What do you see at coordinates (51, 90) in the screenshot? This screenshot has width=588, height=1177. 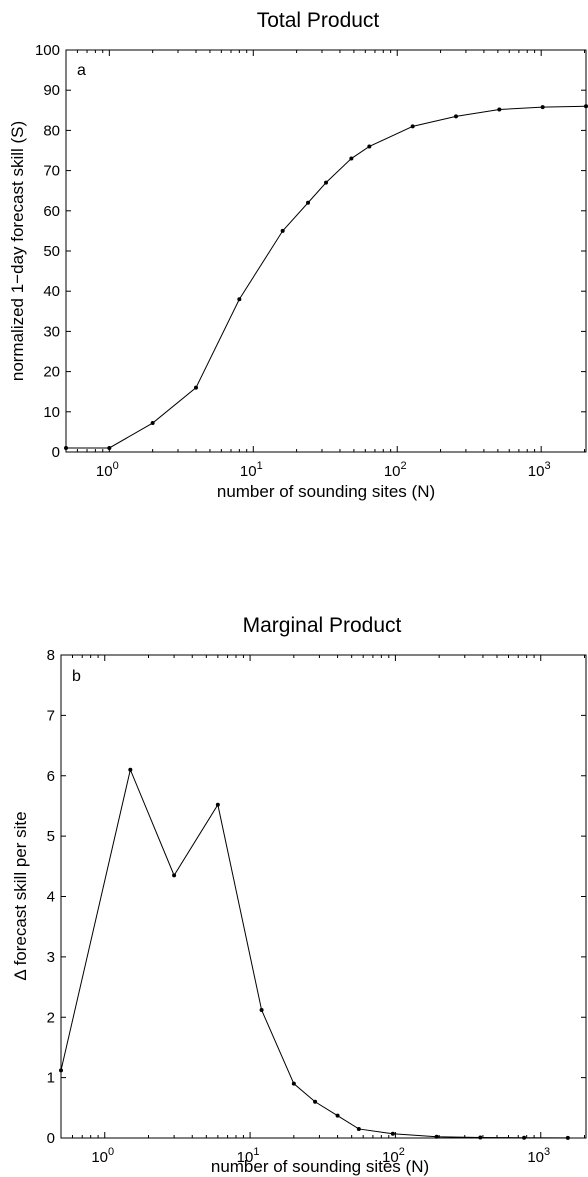 I see `y-tick-label: 90` at bounding box center [51, 90].